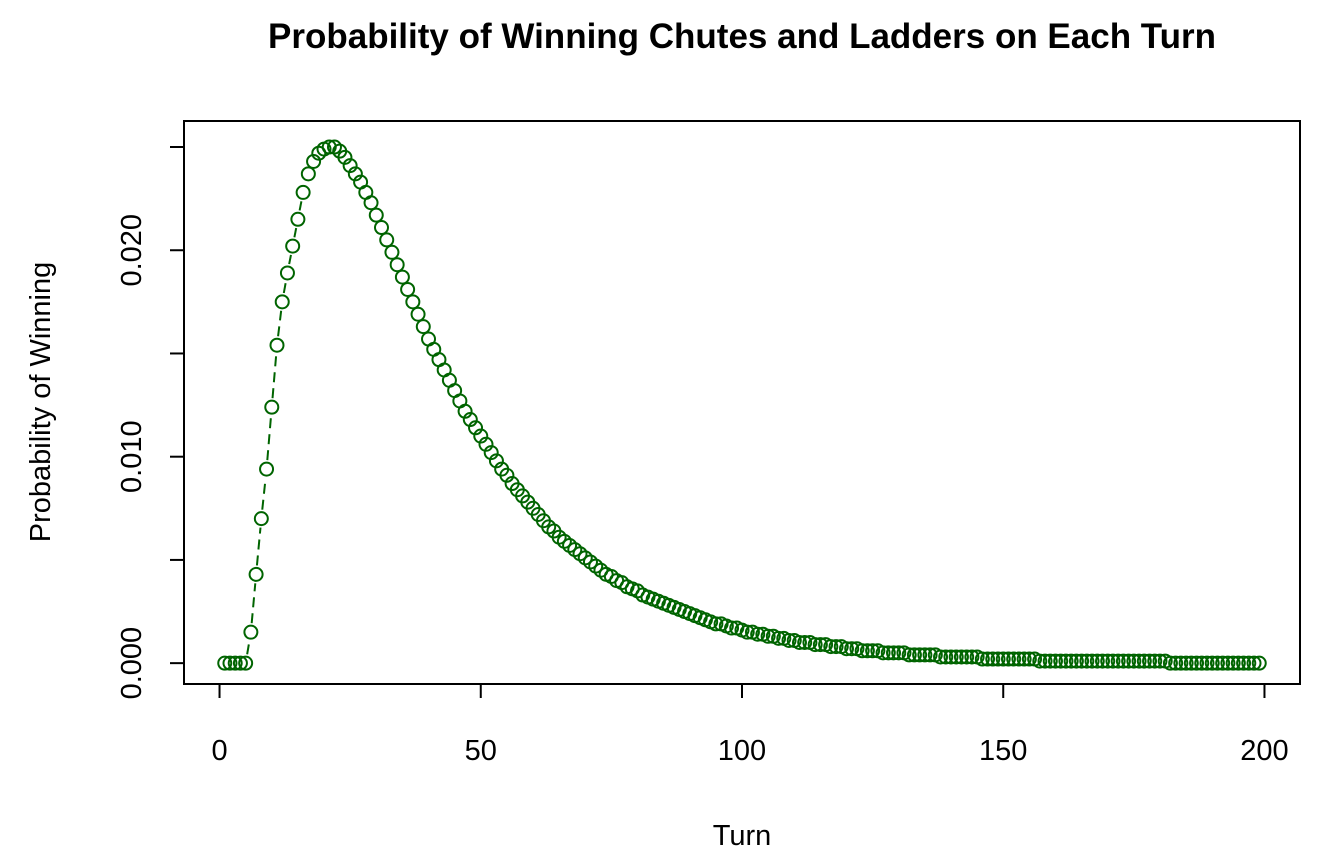  What do you see at coordinates (219, 751) in the screenshot?
I see `x-tick-label: 0` at bounding box center [219, 751].